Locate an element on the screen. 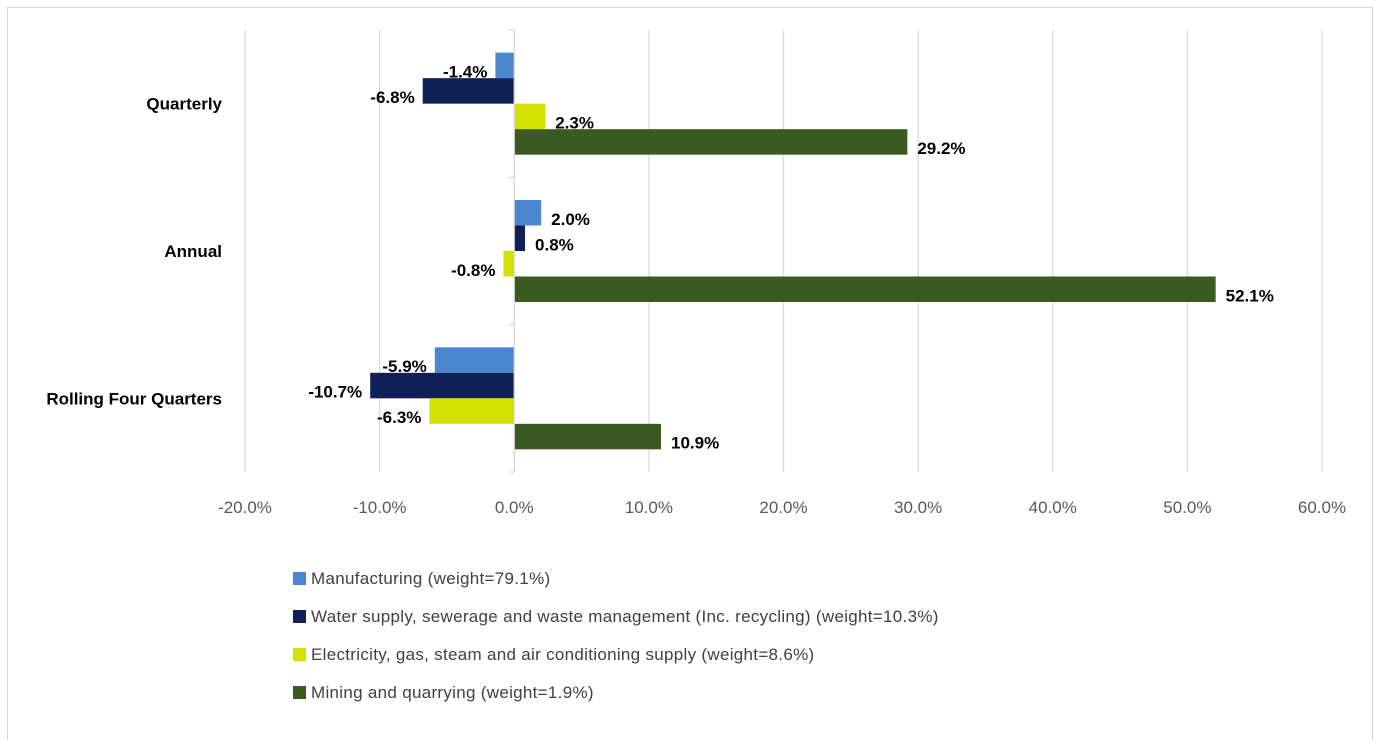 This screenshot has width=1373, height=740. x-tick-label: 30.0% is located at coordinates (918, 507).